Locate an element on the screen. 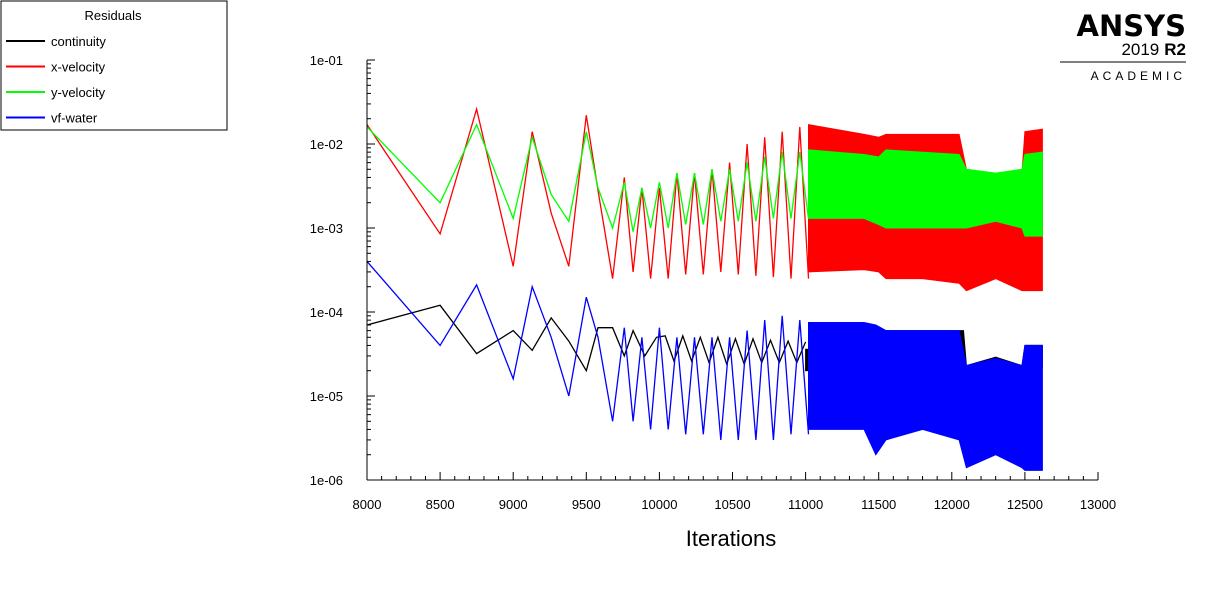 This screenshot has height=599, width=1221. series-band-y-velocity is located at coordinates (925, 193).